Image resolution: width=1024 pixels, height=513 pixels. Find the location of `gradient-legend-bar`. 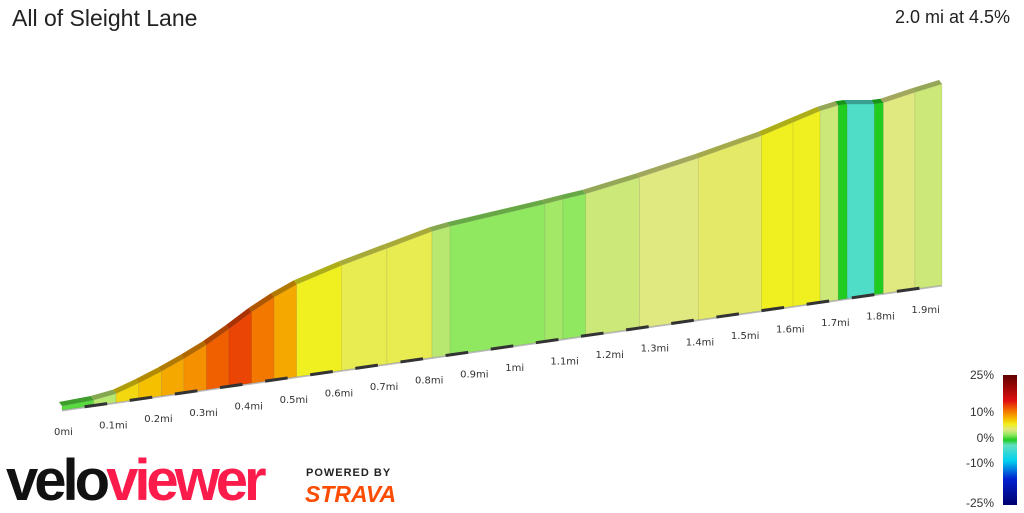

gradient-legend-bar is located at coordinates (1010, 440).